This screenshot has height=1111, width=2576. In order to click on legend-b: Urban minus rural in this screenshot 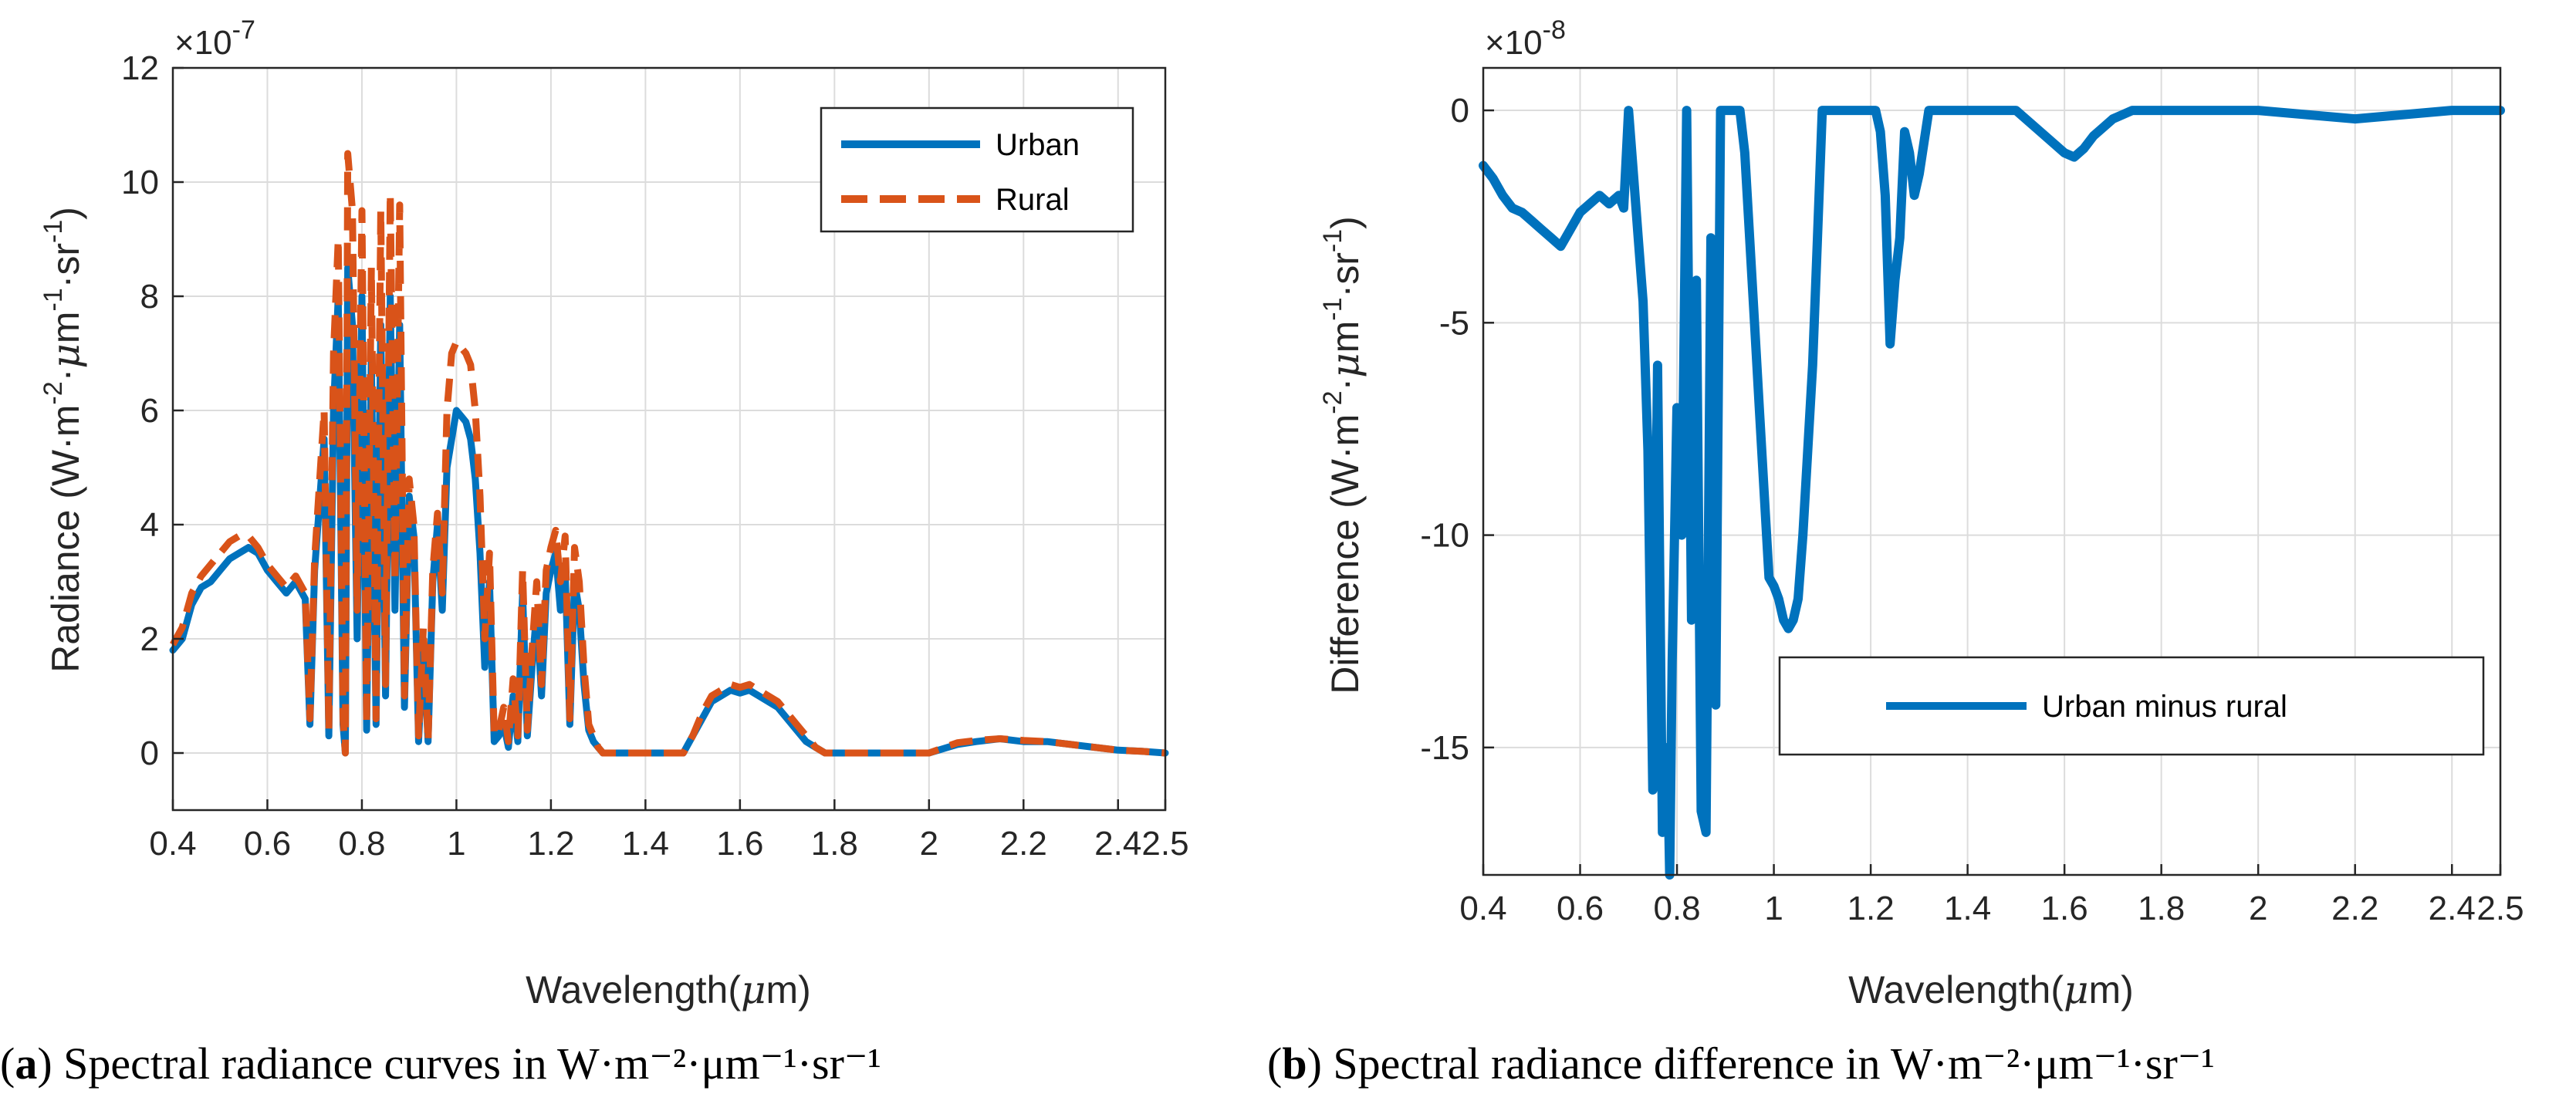, I will do `click(2131, 706)`.